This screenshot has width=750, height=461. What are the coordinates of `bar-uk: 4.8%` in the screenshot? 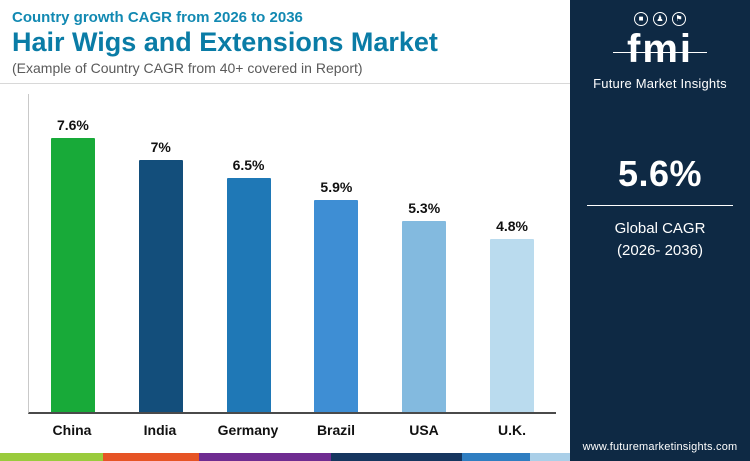 It's located at (512, 315).